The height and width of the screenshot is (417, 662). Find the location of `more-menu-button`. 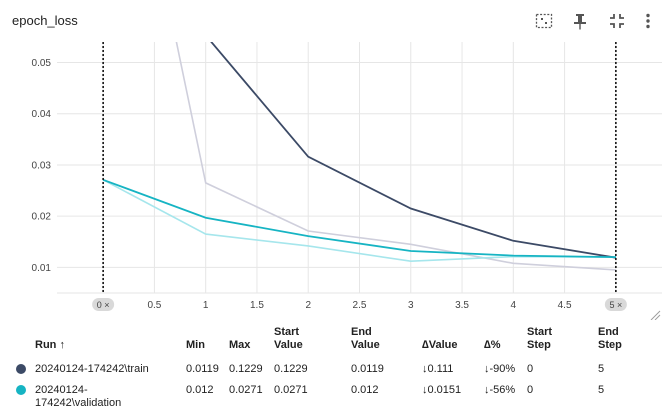

more-menu-button is located at coordinates (648, 21).